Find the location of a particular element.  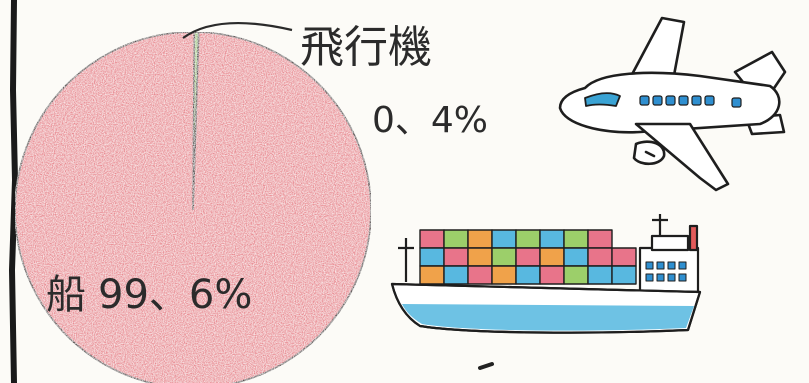

slice-value-ship: 99、6% is located at coordinates (175, 295).